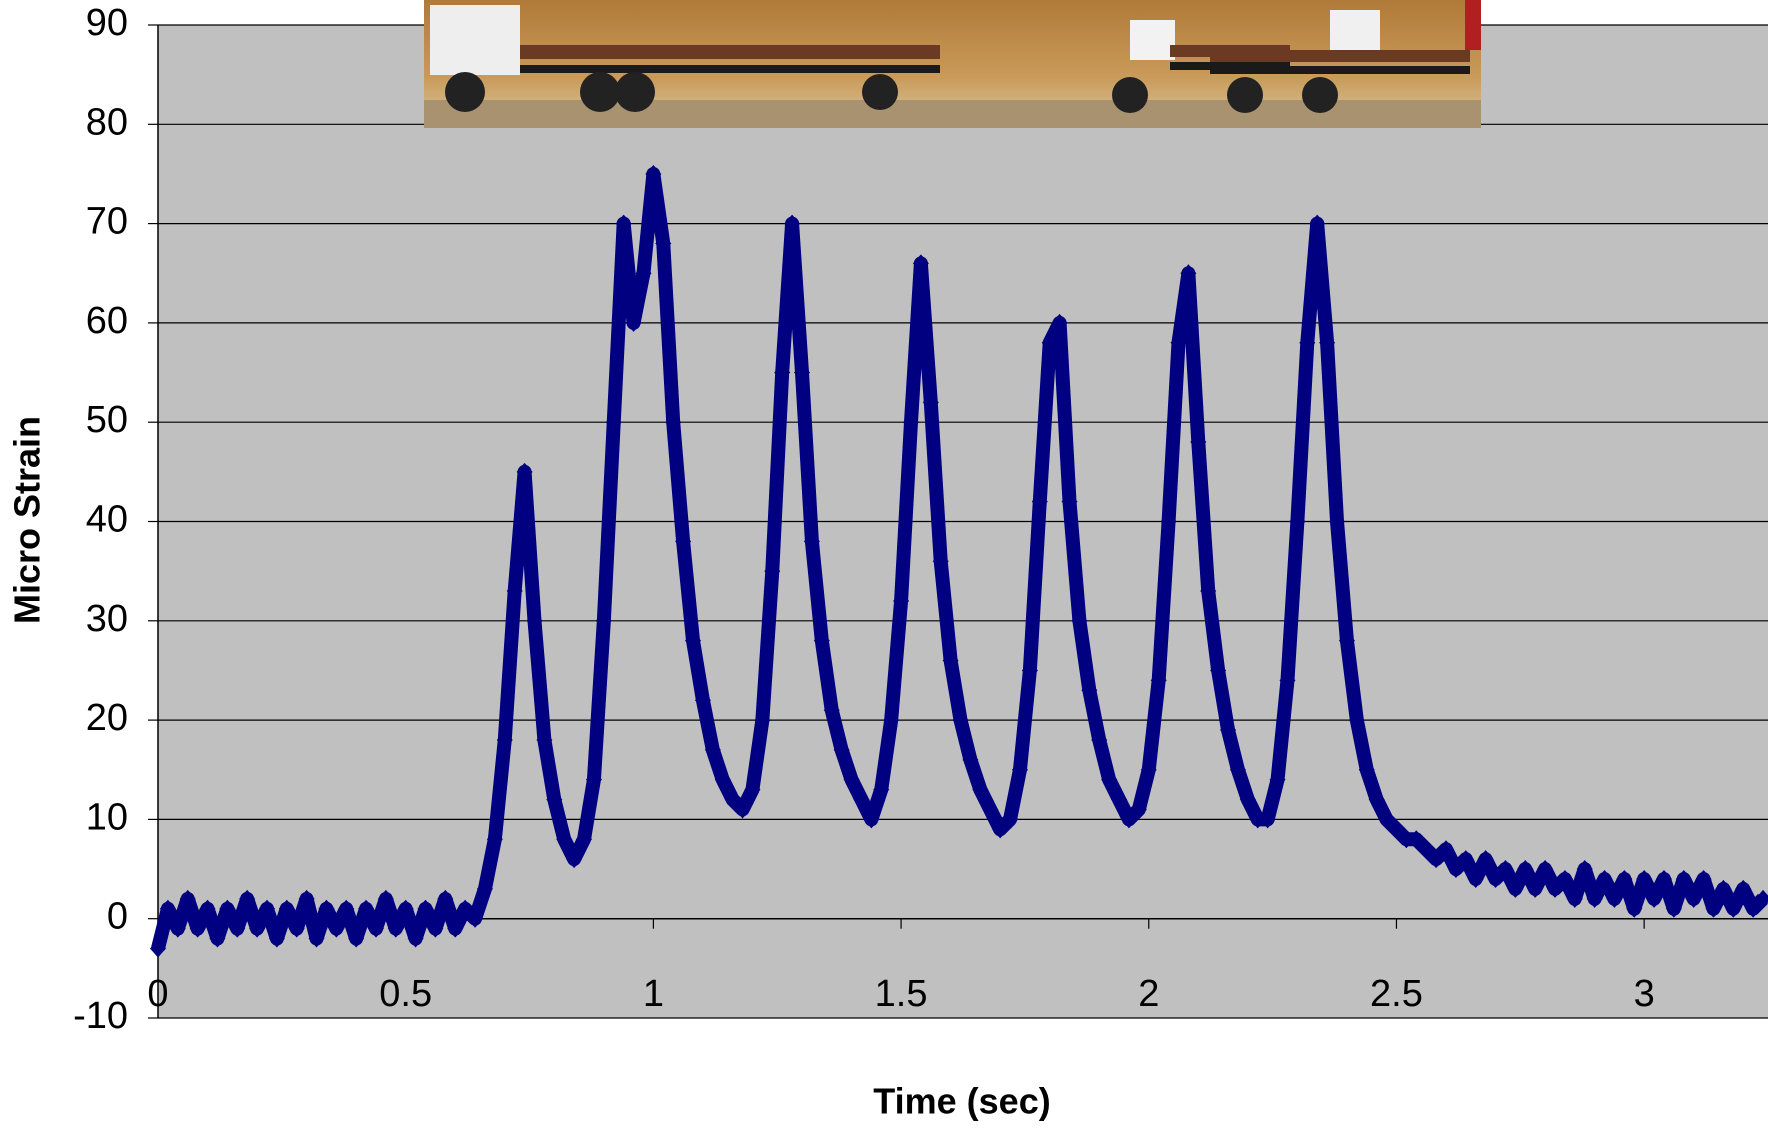 Image resolution: width=1768 pixels, height=1132 pixels. I want to click on y-tick-label: -10, so click(100, 1016).